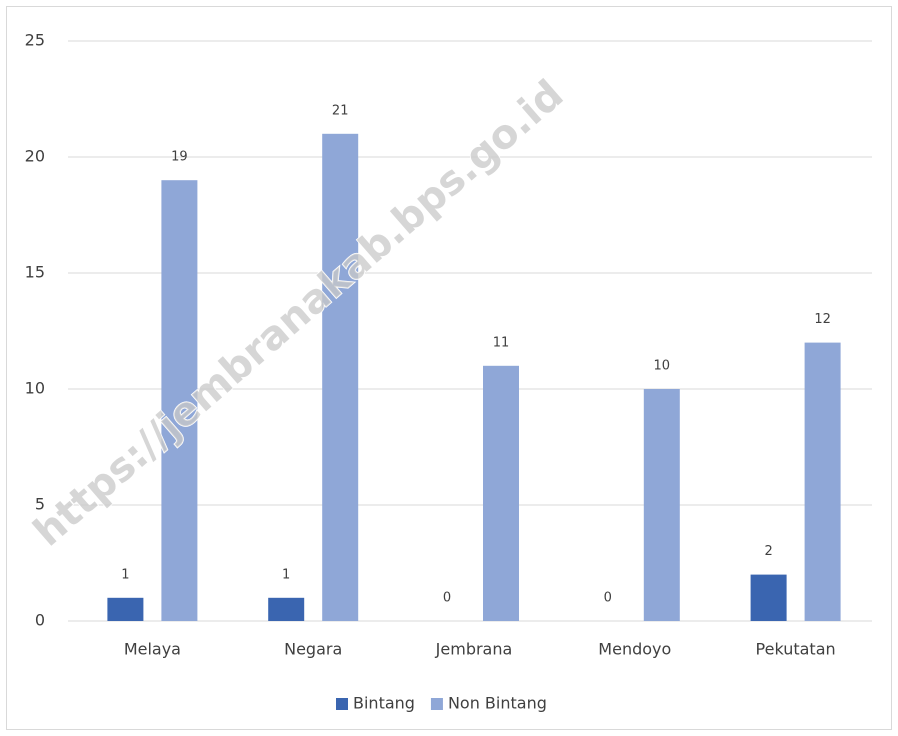 The height and width of the screenshot is (736, 898). What do you see at coordinates (179, 157) in the screenshot?
I see `data-label: 19` at bounding box center [179, 157].